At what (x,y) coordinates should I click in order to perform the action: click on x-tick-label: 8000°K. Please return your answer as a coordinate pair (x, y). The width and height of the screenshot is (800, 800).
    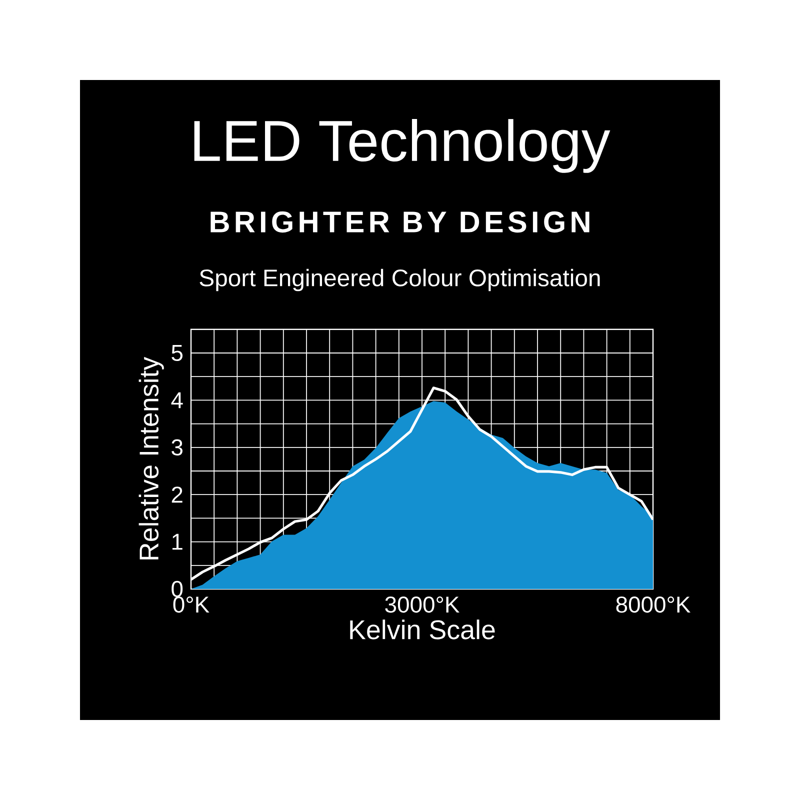
    Looking at the image, I should click on (653, 604).